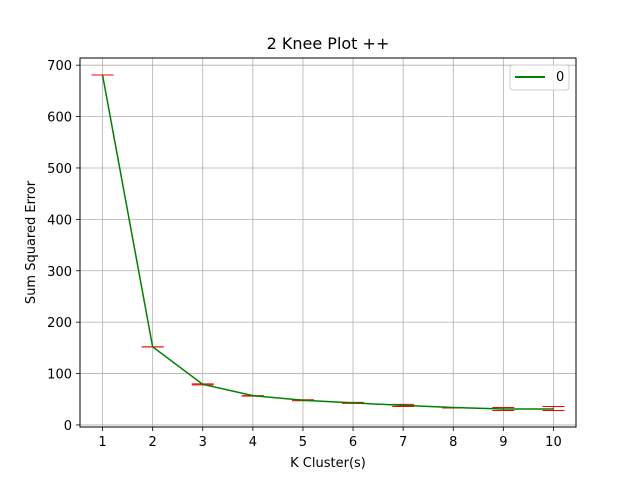 This screenshot has width=640, height=485. Describe the element at coordinates (253, 442) in the screenshot. I see `x-tick-label: 4` at that location.